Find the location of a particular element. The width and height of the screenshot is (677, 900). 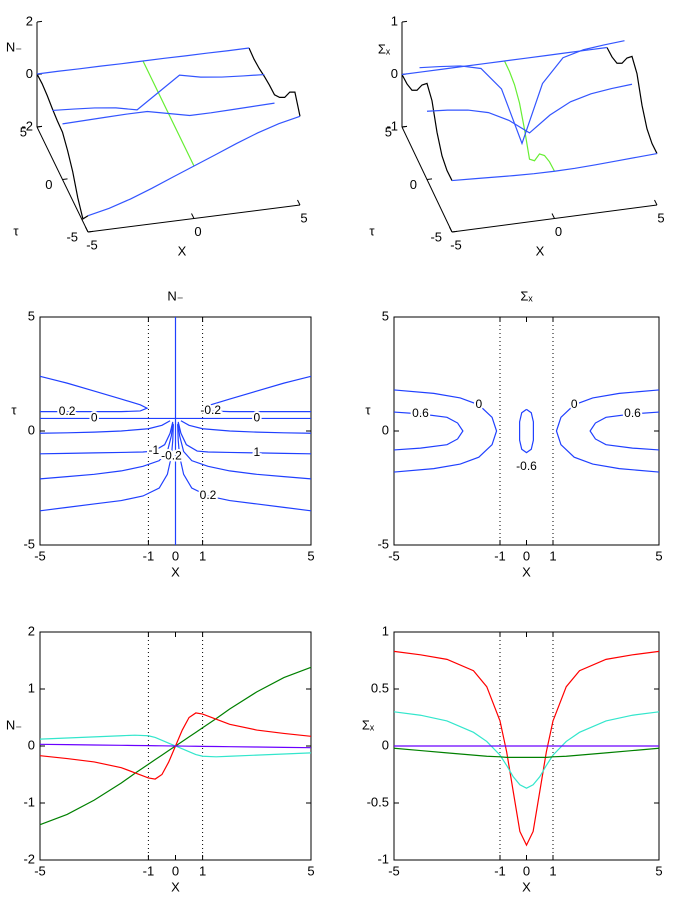

panel-title: Σₓ is located at coordinates (526, 295).